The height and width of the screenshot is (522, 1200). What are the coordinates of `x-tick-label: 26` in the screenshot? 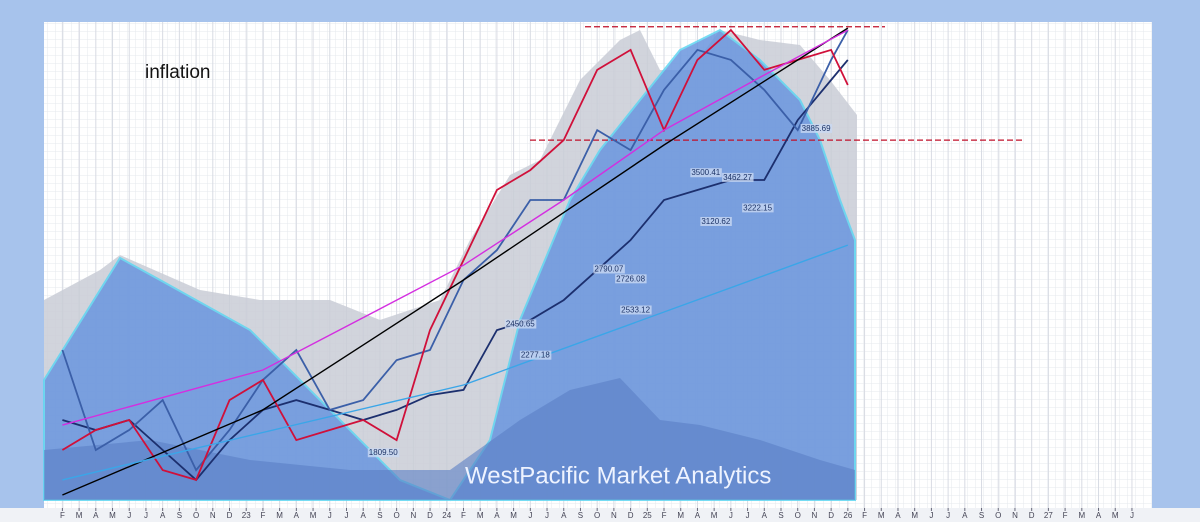 It's located at (847, 515).